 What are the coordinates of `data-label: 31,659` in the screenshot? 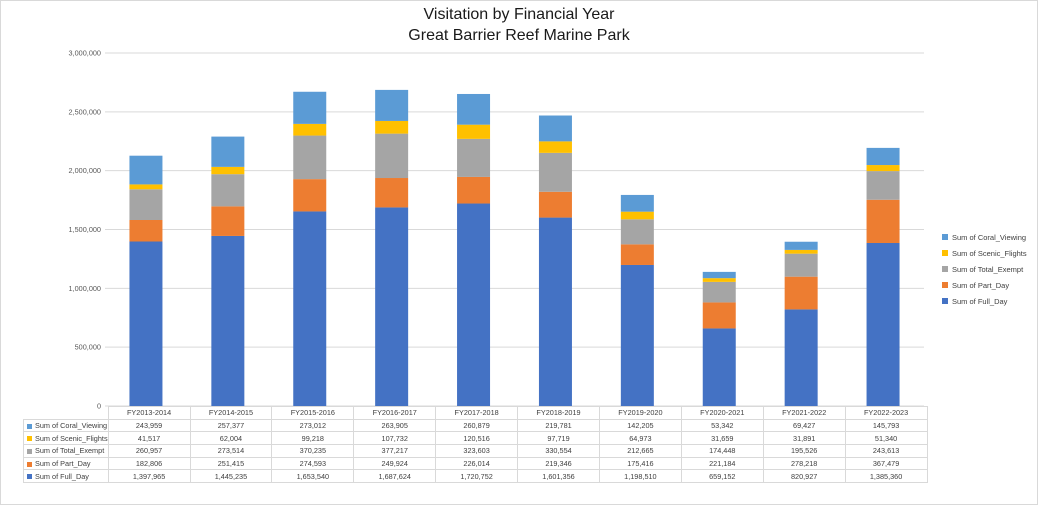 It's located at (722, 438).